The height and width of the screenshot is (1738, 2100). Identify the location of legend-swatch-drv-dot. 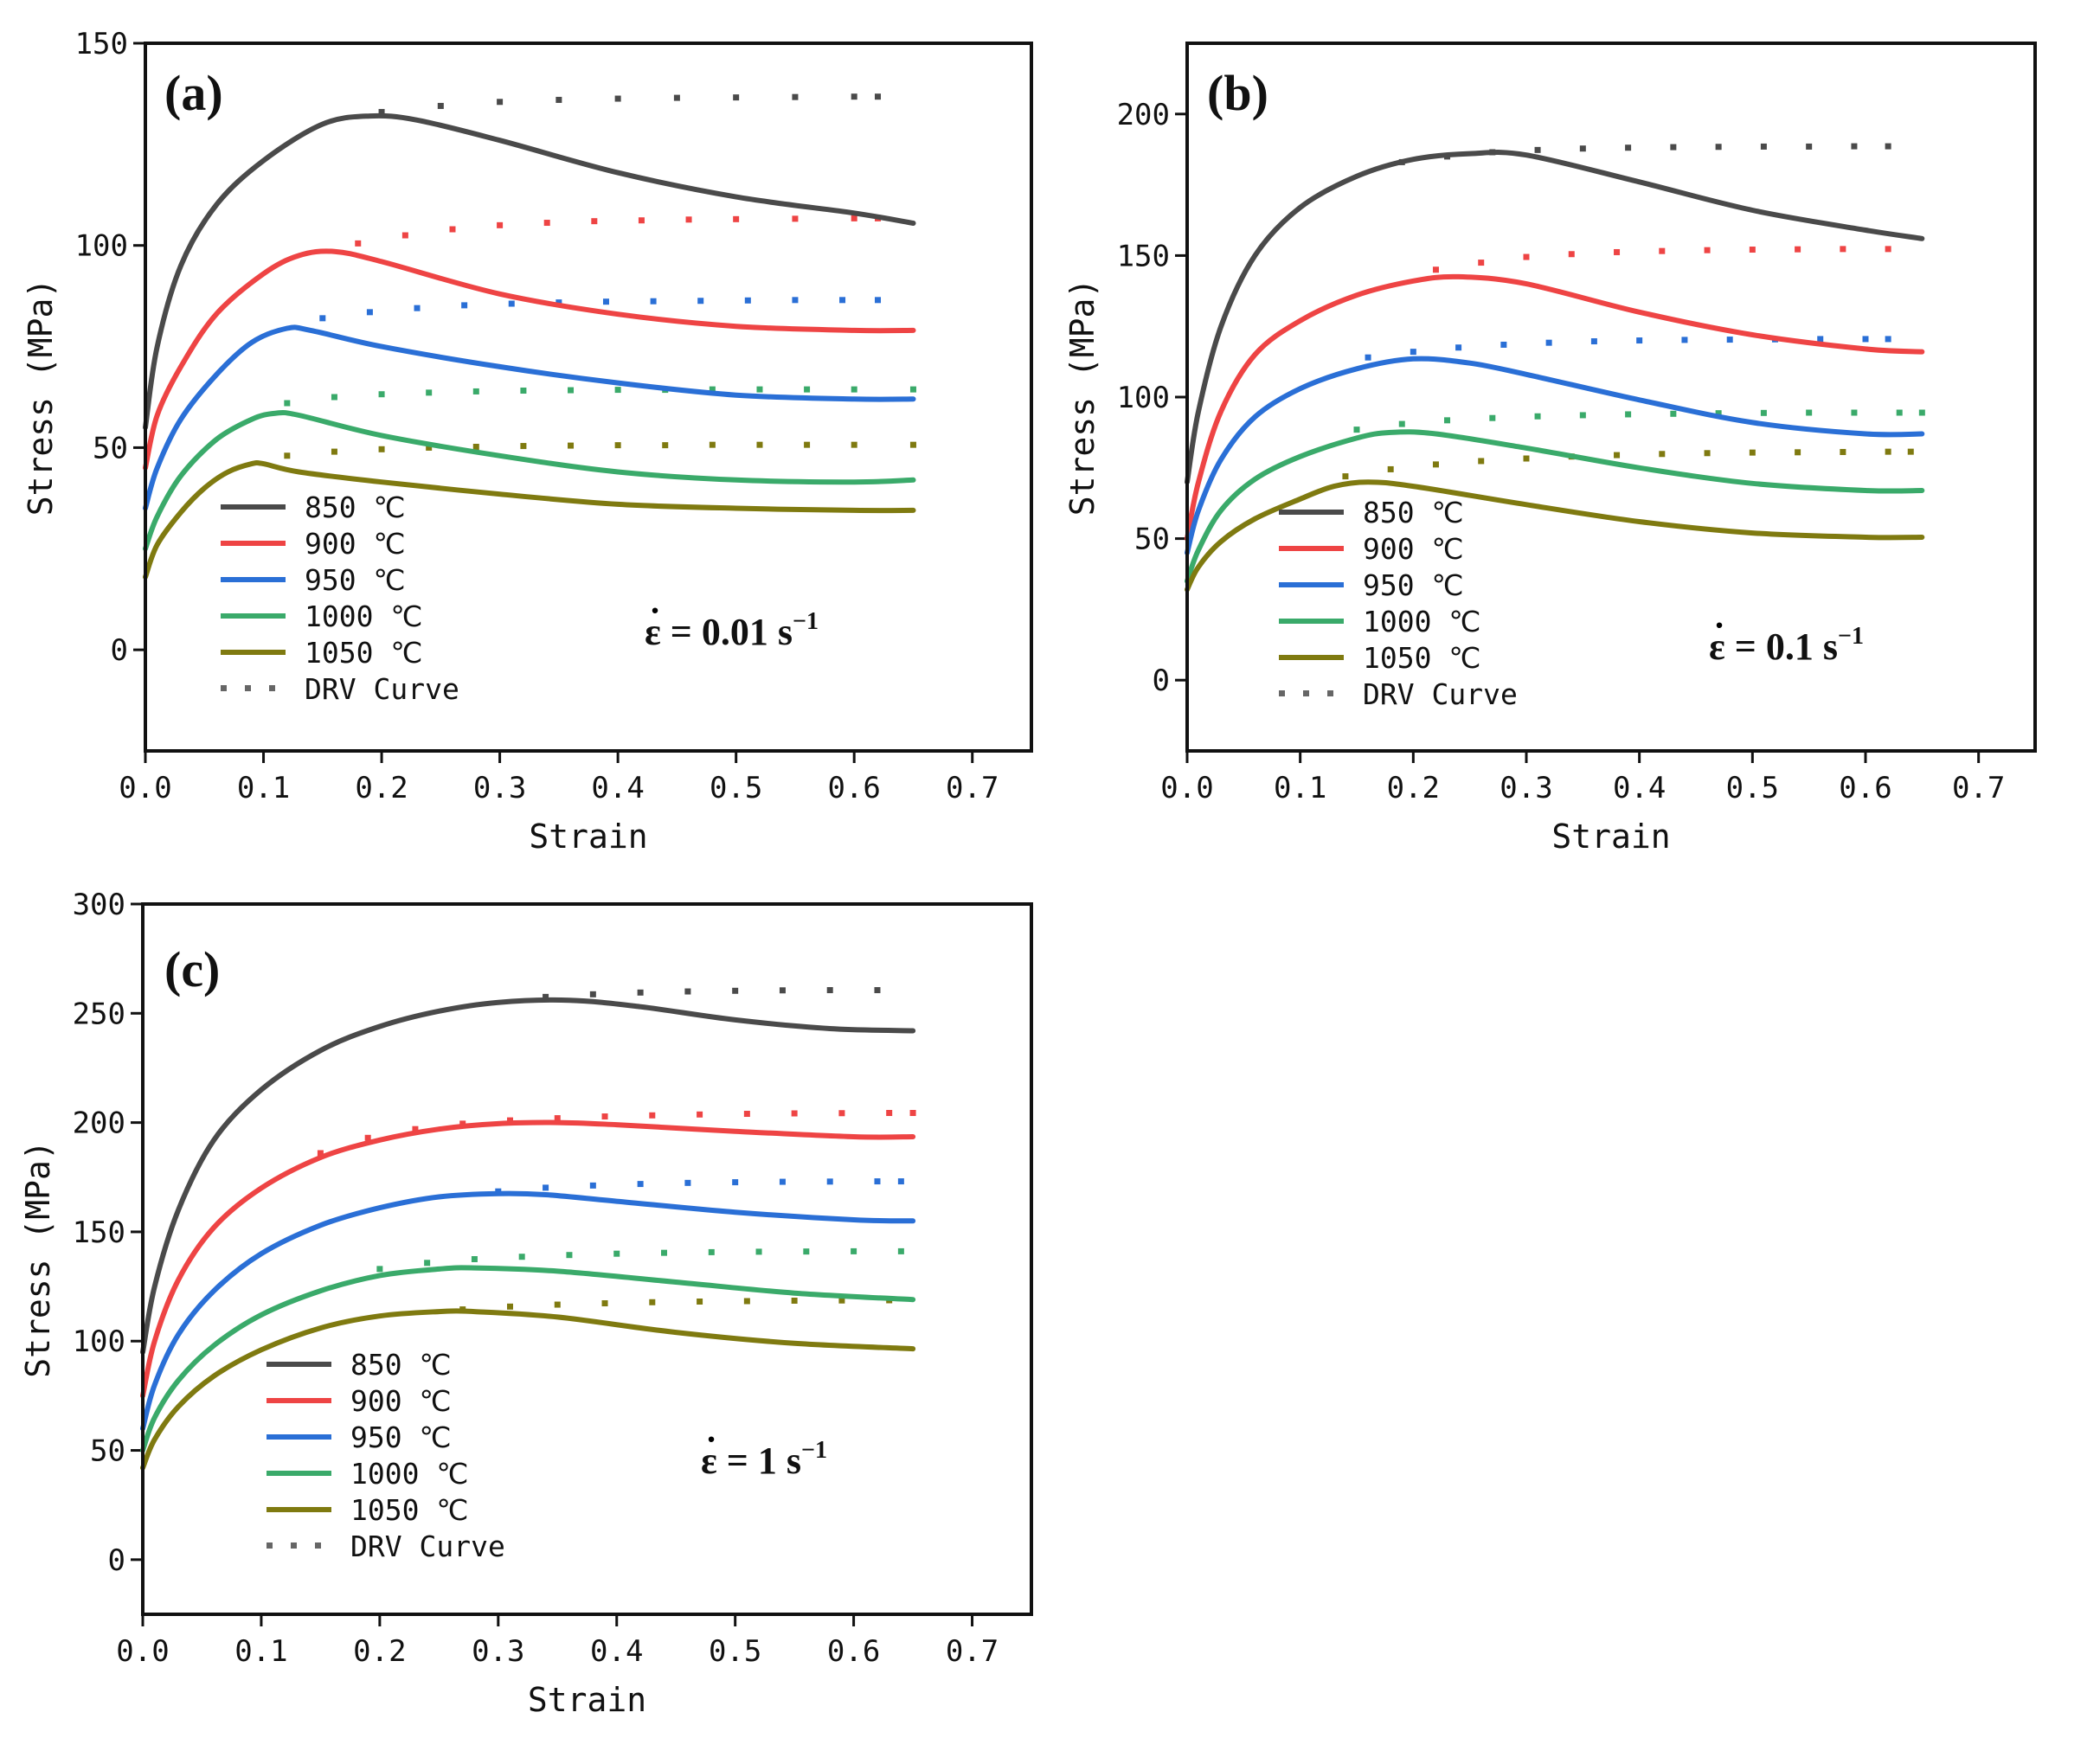
(318, 1545).